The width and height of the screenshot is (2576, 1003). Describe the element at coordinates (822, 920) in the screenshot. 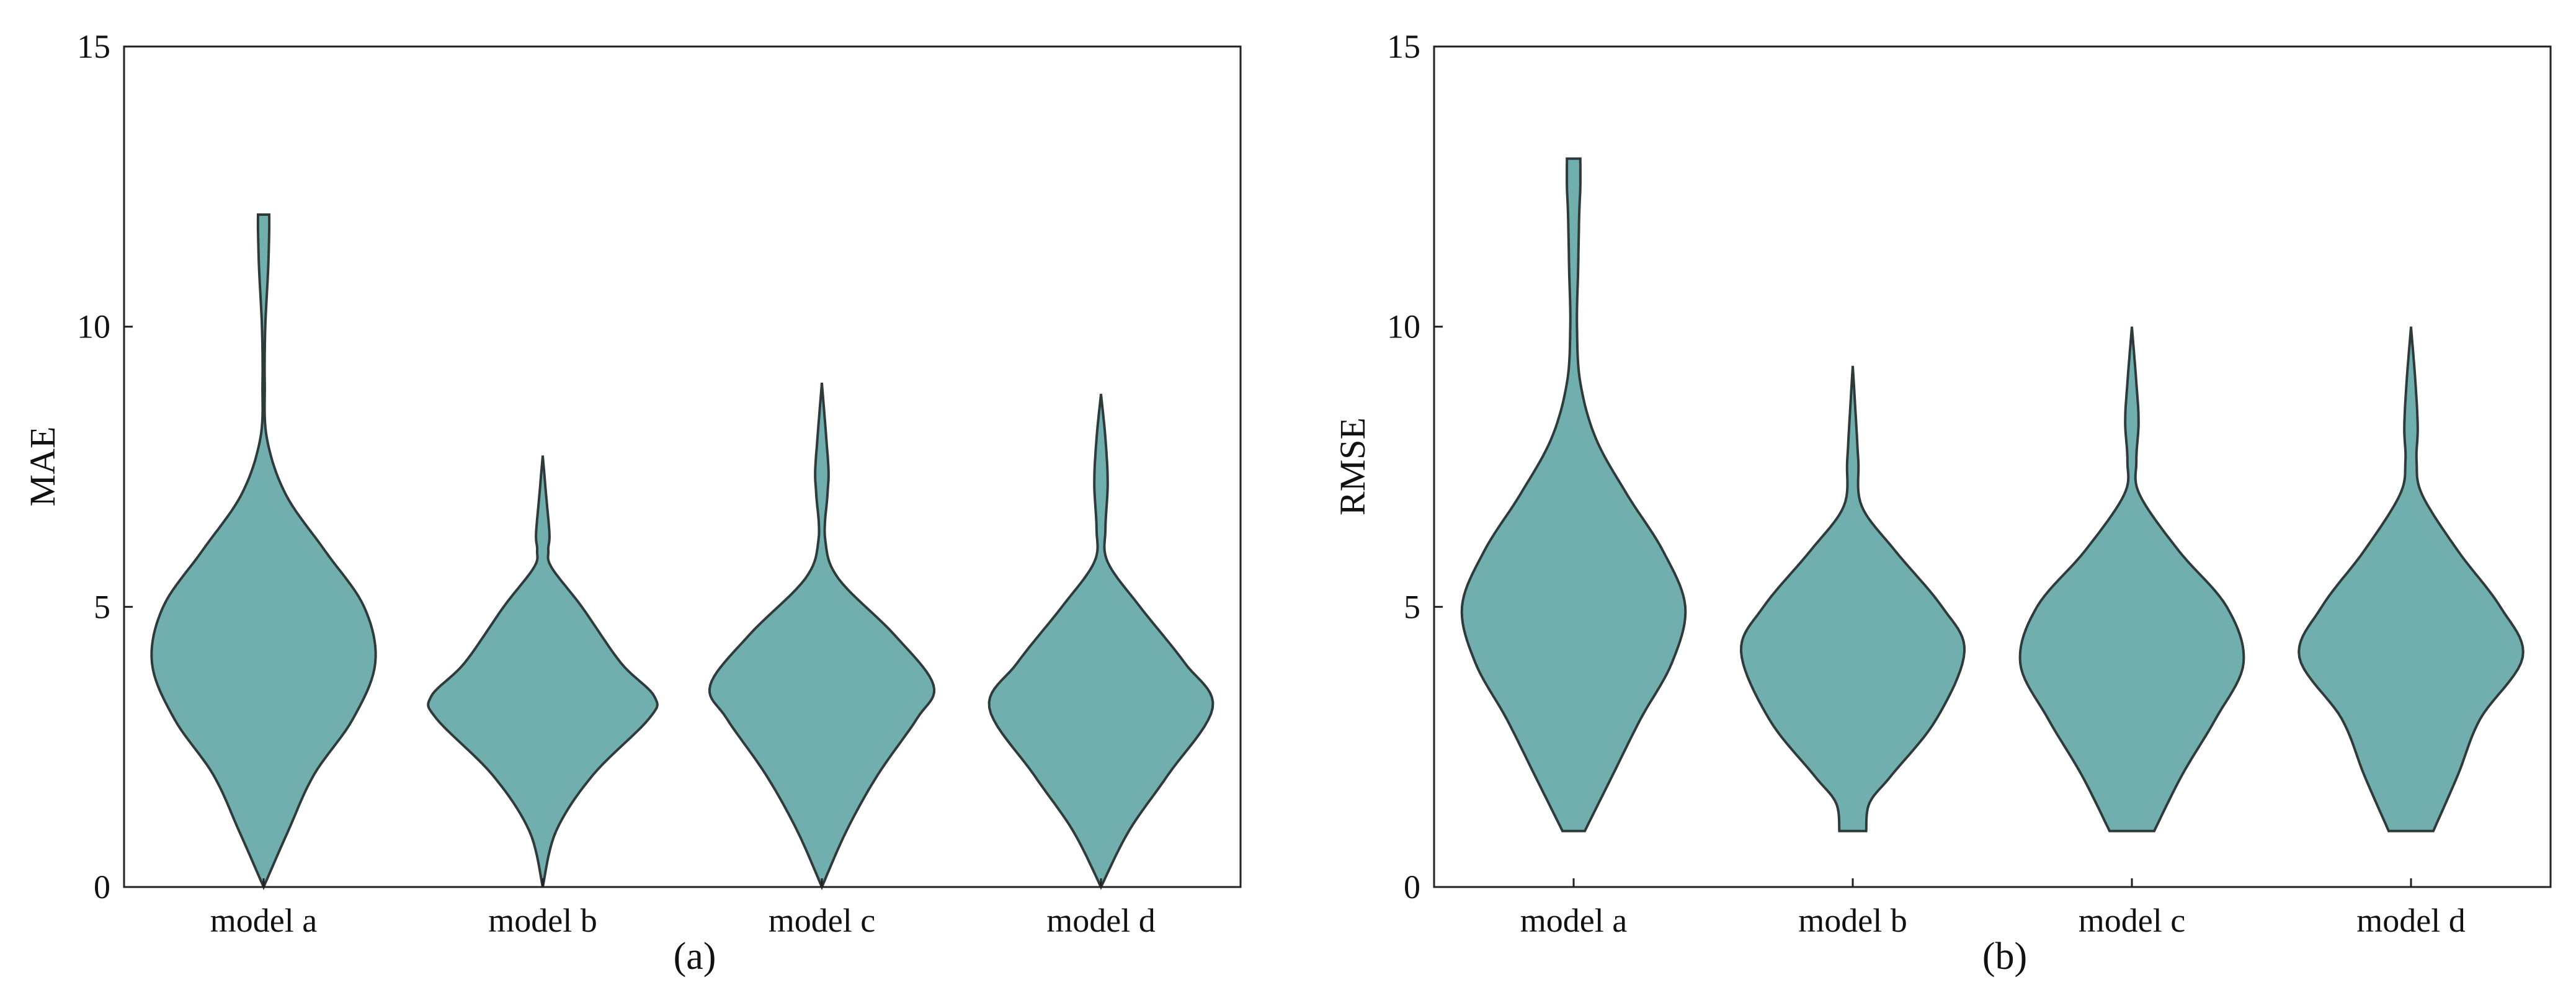

I see `panel-a-xtick-label-model-c: model c` at that location.